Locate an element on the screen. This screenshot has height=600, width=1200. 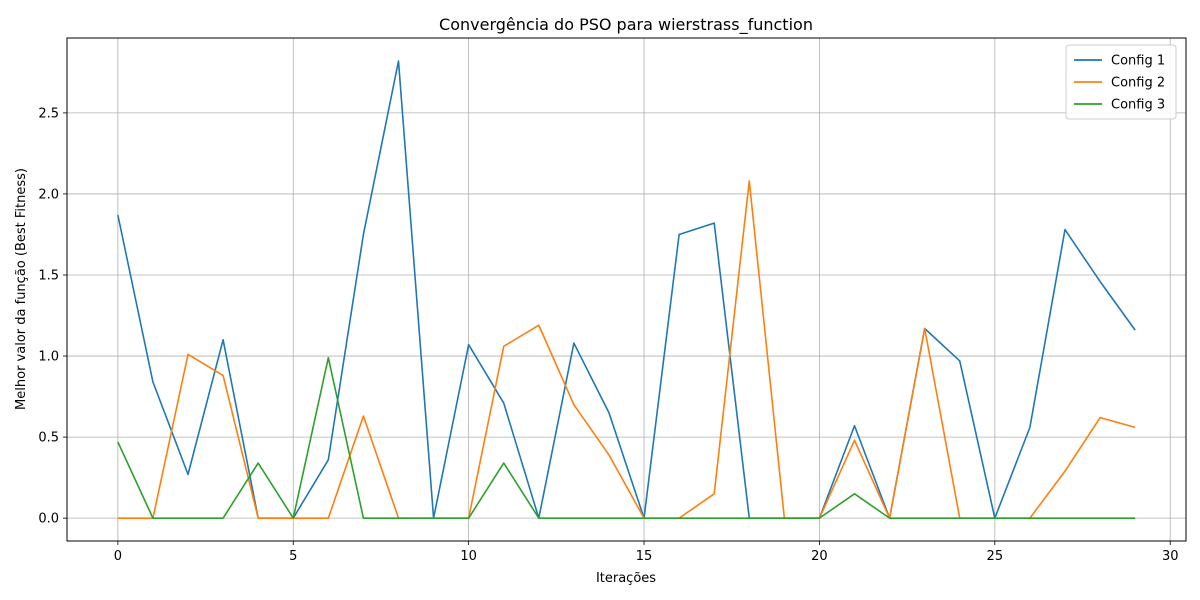
x-axis-title: Iterações is located at coordinates (626, 578).